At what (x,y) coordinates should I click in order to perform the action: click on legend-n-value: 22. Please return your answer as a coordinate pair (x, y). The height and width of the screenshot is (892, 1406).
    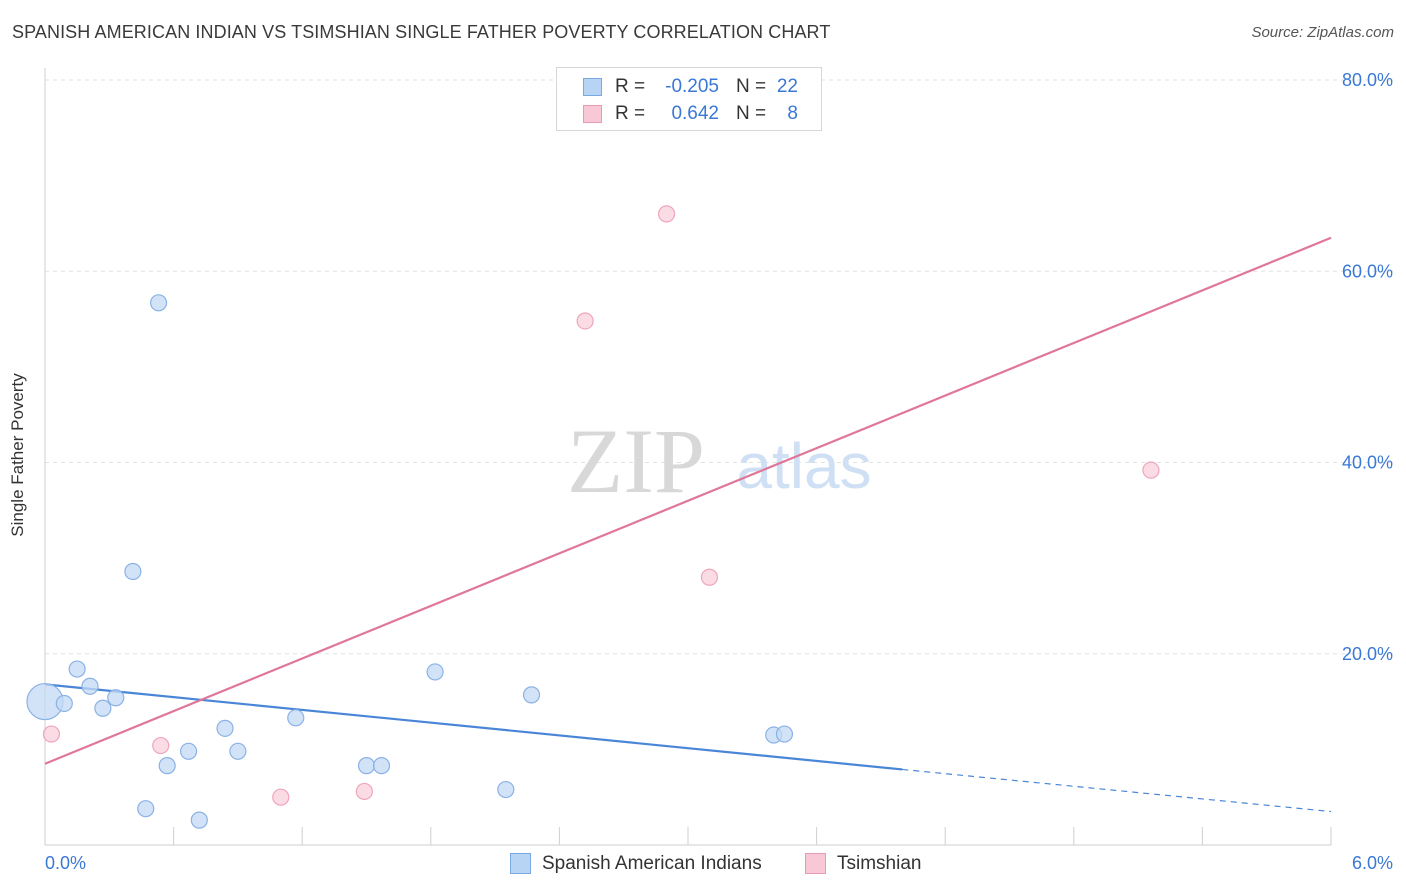
    Looking at the image, I should click on (787, 86).